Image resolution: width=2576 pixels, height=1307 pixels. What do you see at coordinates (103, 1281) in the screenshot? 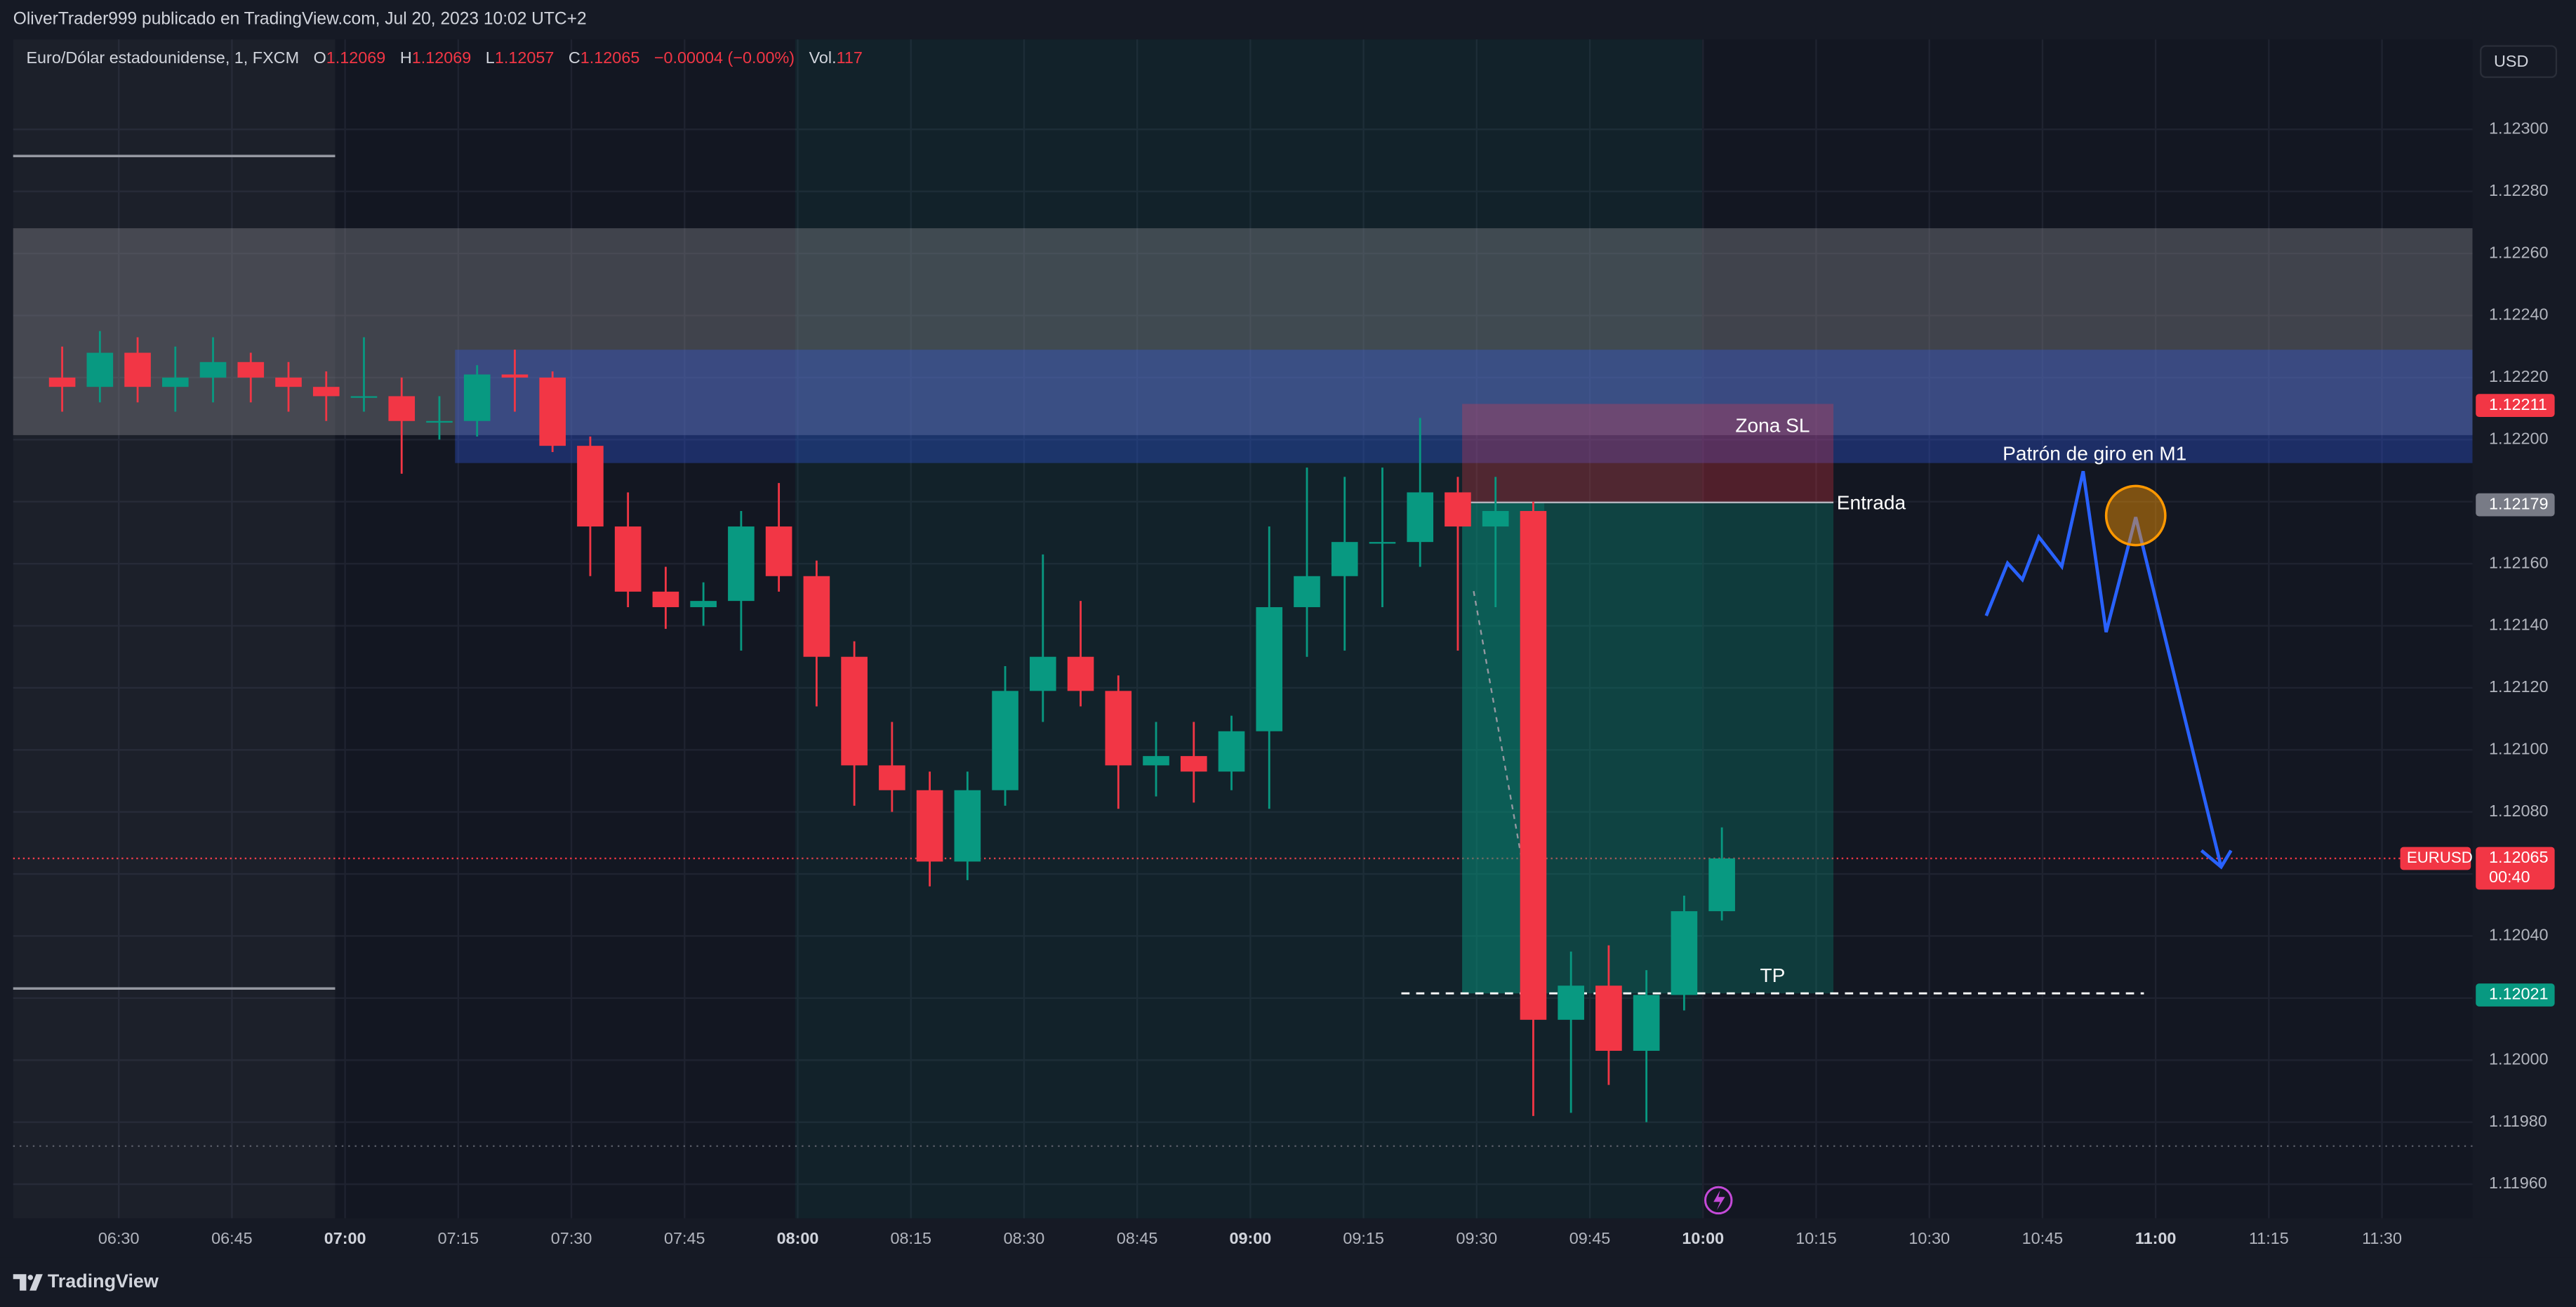
I see `brand-name: TradingView` at bounding box center [103, 1281].